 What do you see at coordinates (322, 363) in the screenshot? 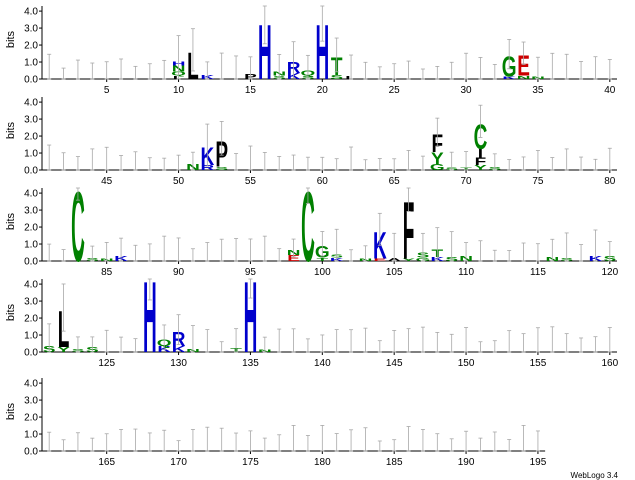
I see `x-tick-label: 140` at bounding box center [322, 363].